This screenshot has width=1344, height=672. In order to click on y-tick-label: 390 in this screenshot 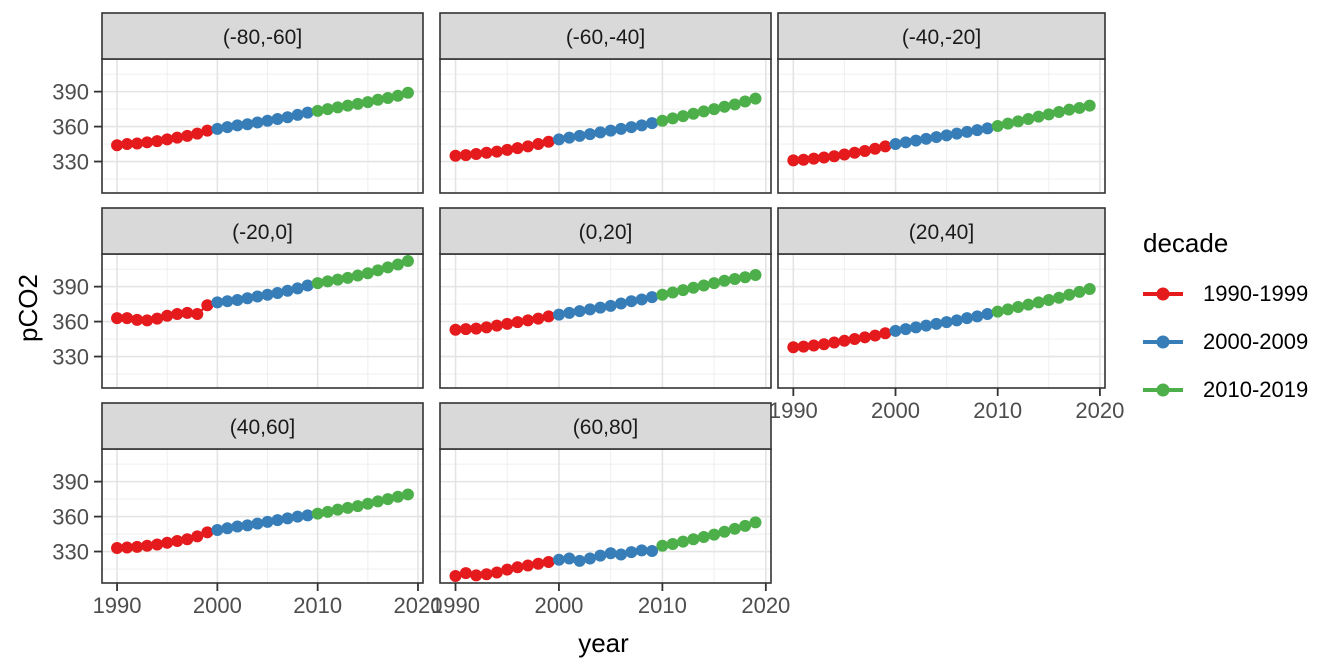, I will do `click(70, 482)`.